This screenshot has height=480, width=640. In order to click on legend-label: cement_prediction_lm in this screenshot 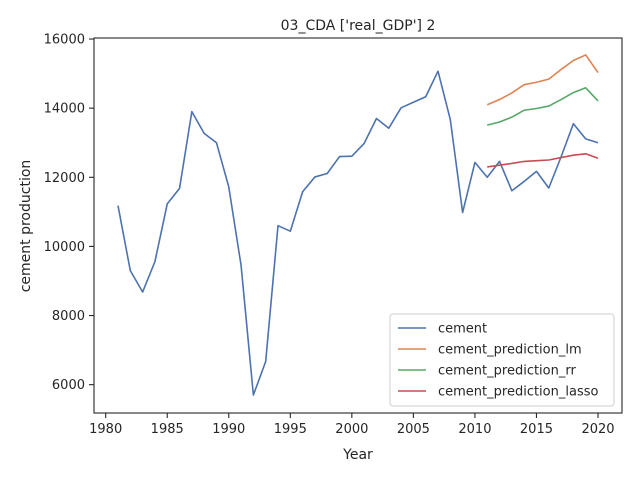, I will do `click(510, 350)`.